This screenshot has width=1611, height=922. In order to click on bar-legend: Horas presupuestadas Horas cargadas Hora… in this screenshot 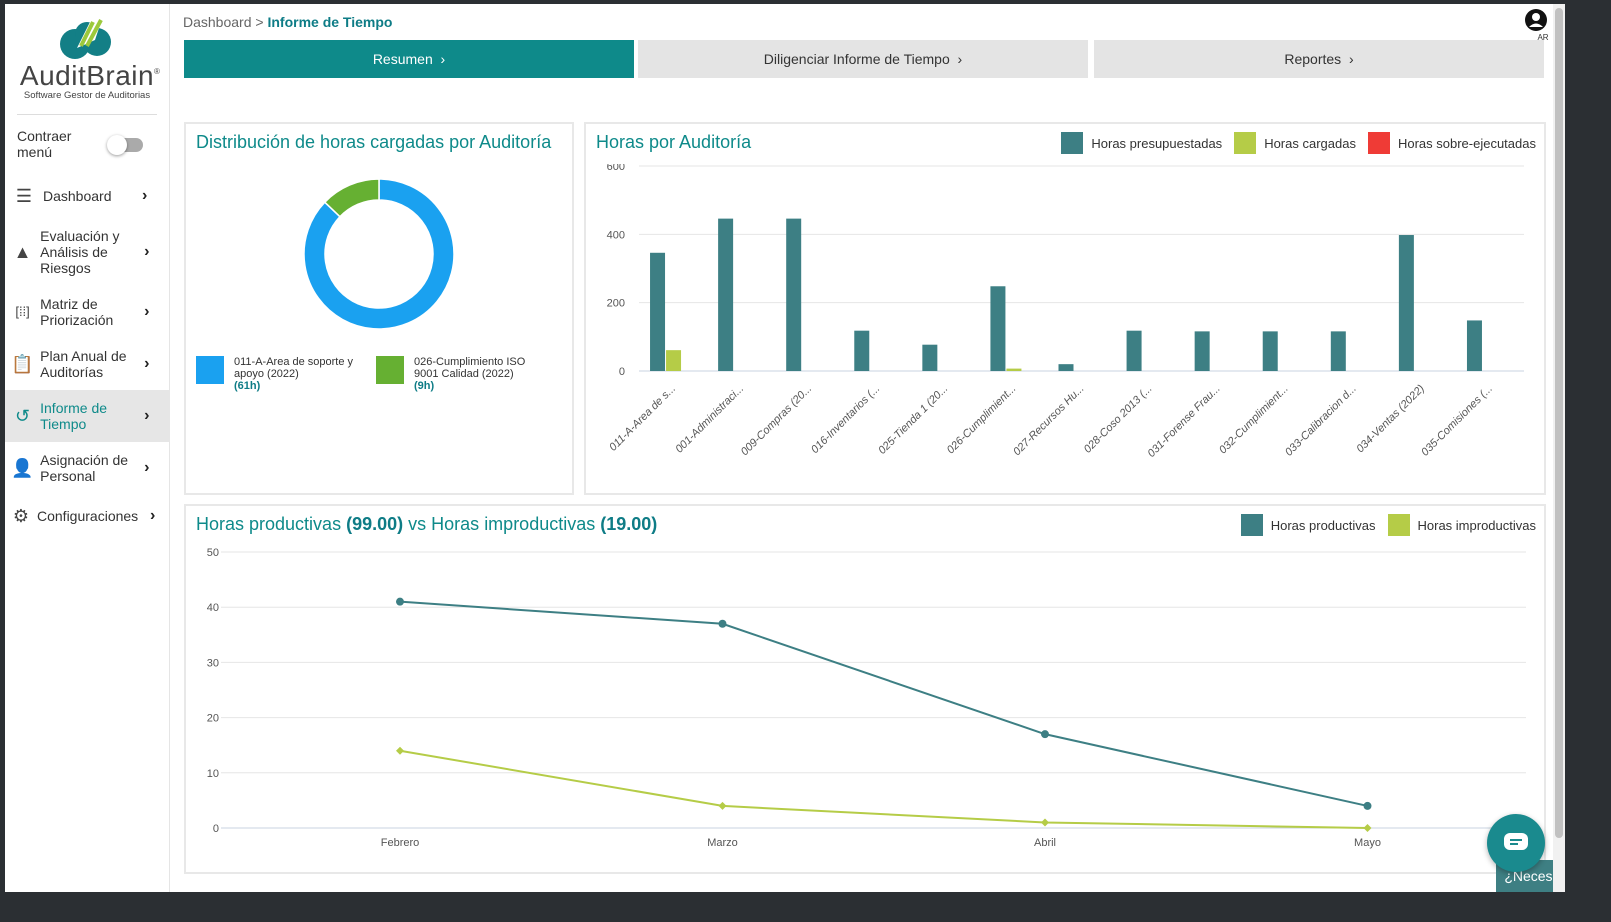, I will do `click(1298, 143)`.